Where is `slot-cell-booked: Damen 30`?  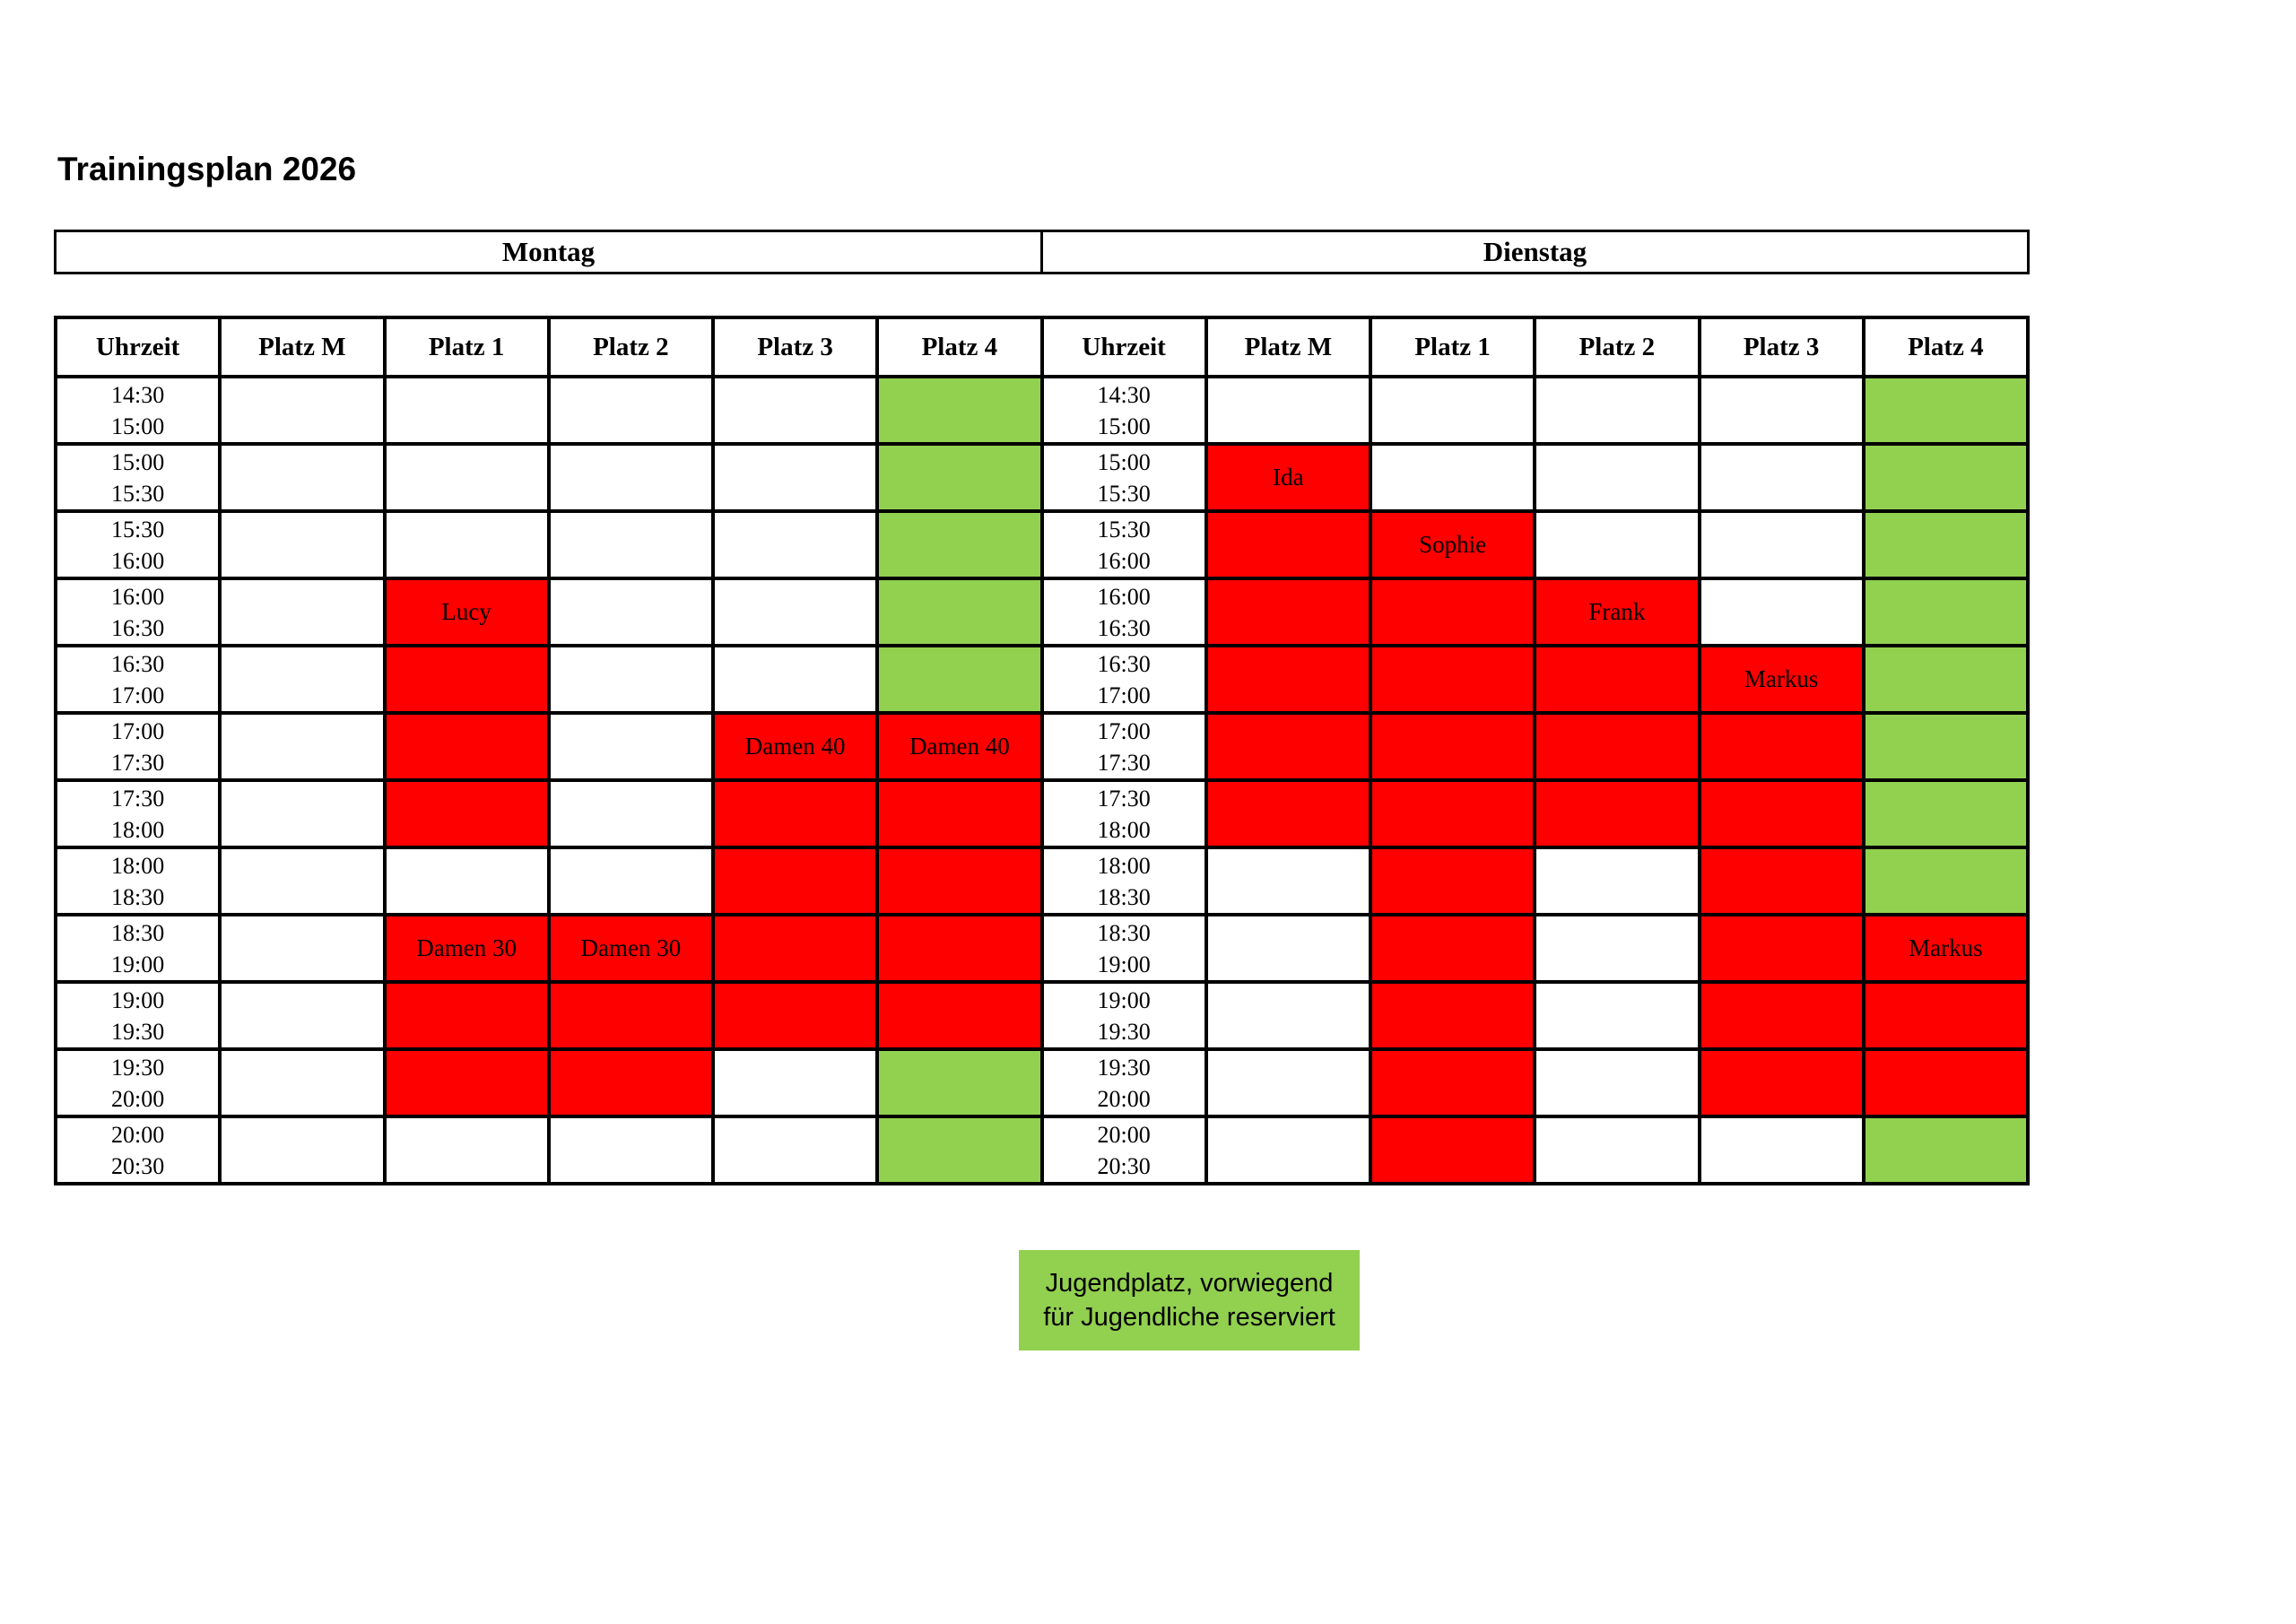 slot-cell-booked: Damen 30 is located at coordinates (466, 948).